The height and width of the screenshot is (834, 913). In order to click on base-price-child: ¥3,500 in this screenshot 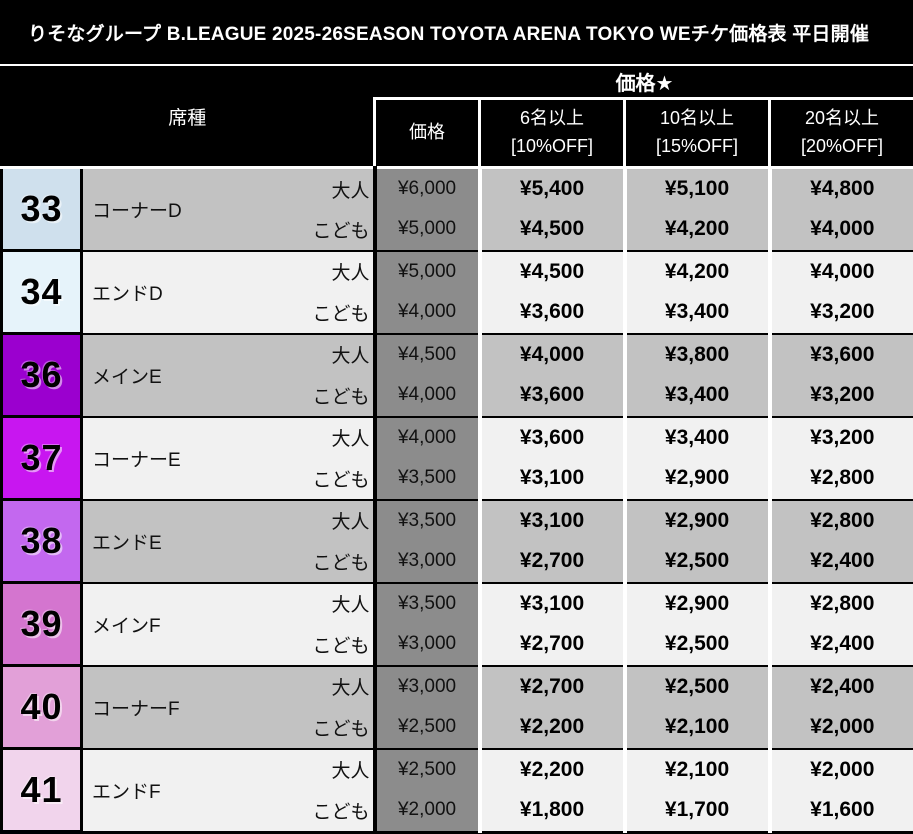, I will do `click(427, 479)`.